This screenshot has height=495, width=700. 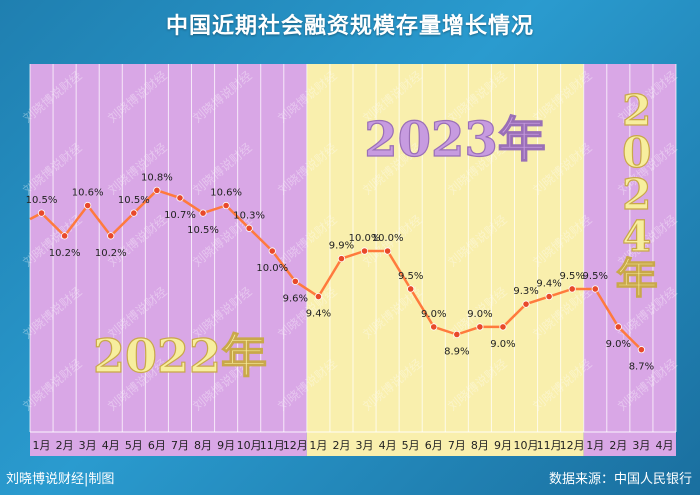 I want to click on data-label: 10.7%, so click(x=180, y=215).